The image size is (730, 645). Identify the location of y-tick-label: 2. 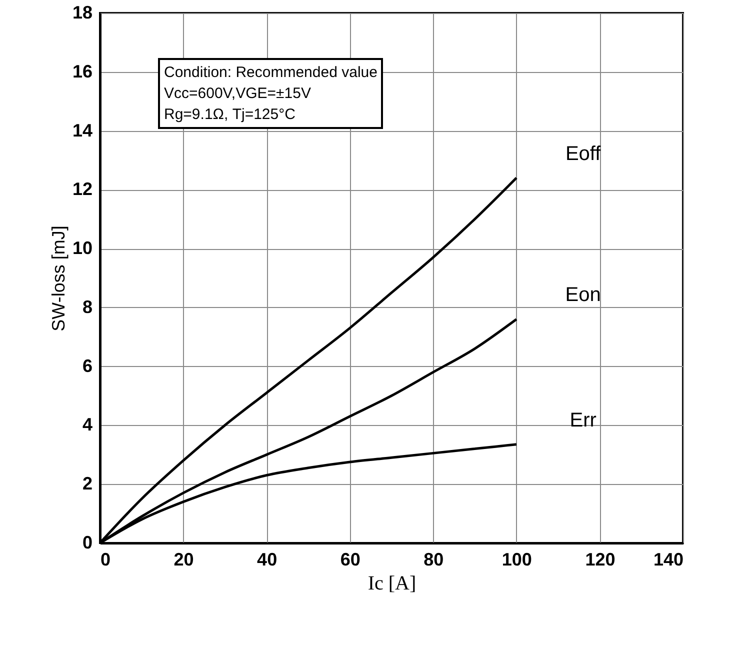
(87, 484).